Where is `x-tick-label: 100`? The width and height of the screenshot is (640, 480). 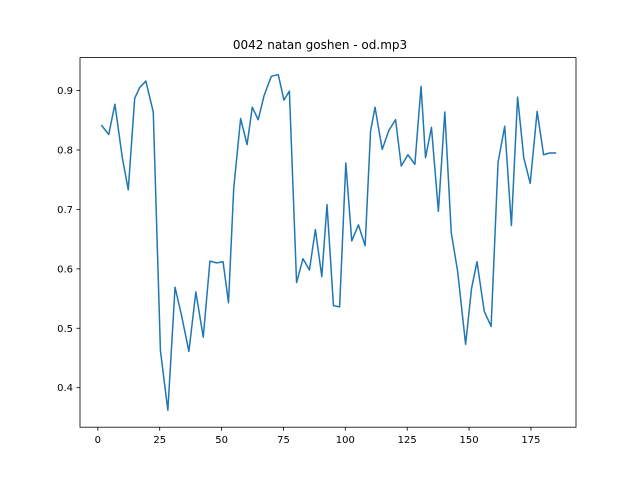
x-tick-label: 100 is located at coordinates (345, 440).